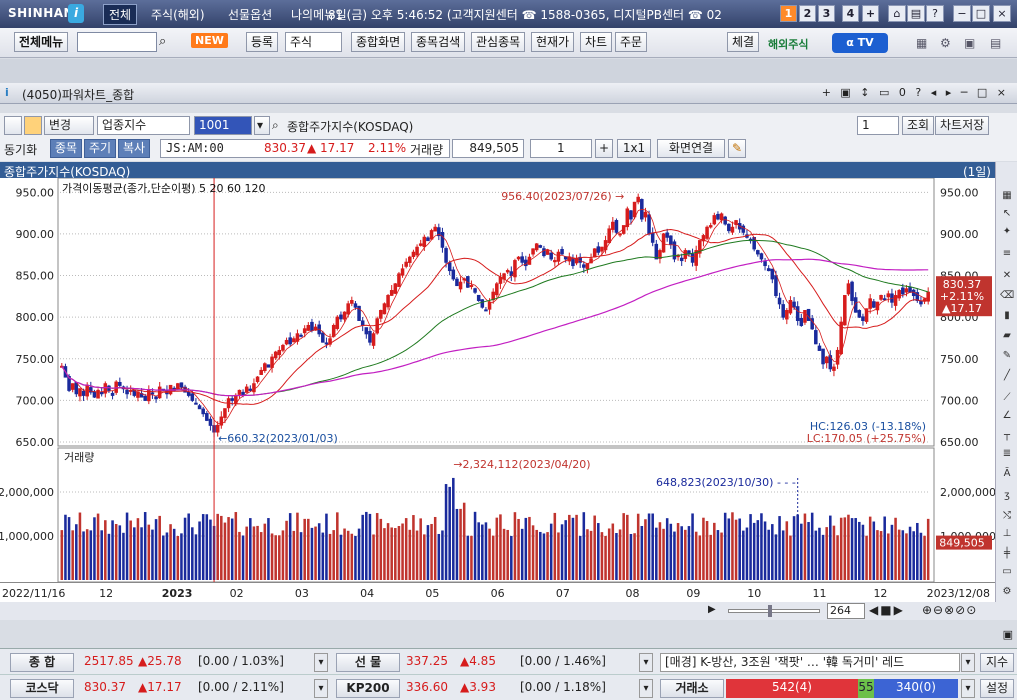 The image size is (1017, 700). I want to click on register-button: 등록, so click(262, 42).